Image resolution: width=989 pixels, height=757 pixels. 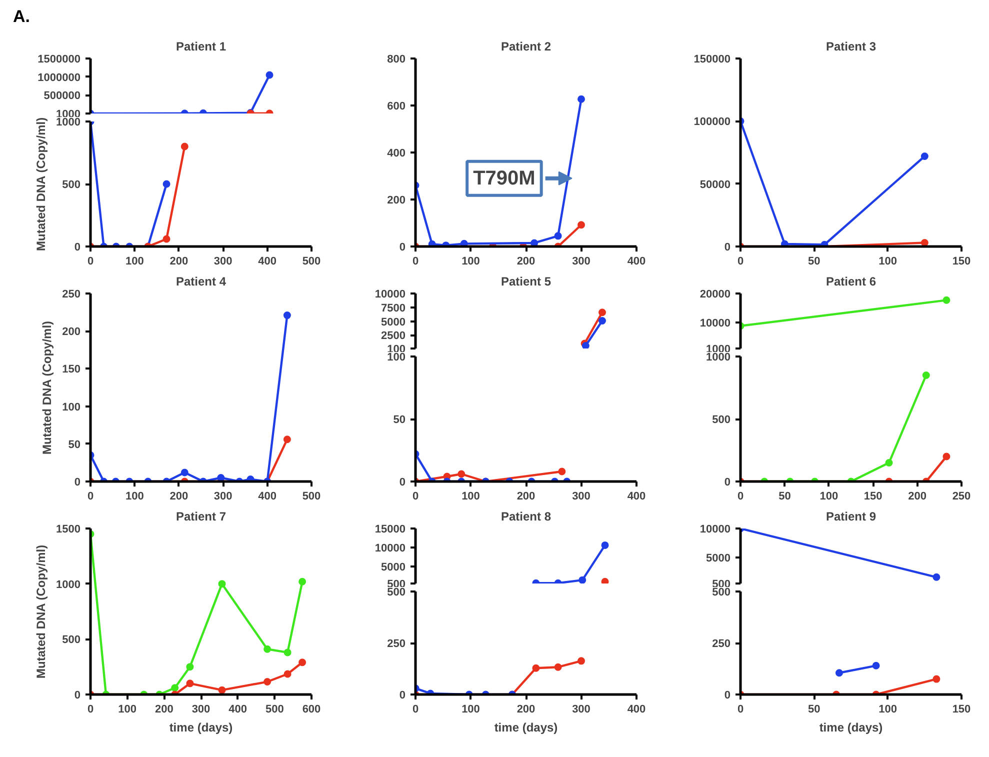 I want to click on chart-title: Patient 4, so click(x=201, y=281).